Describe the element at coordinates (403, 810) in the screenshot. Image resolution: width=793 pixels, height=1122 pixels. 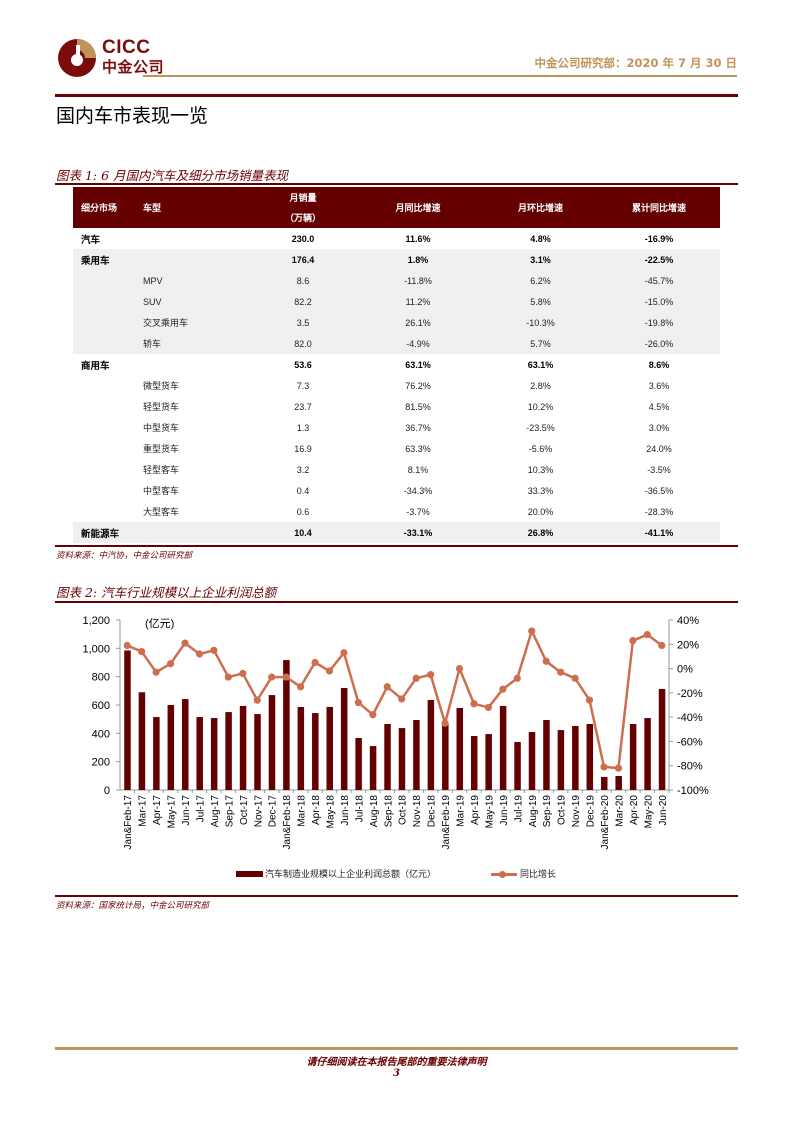
I see `x-tick-label: Oct-18` at that location.